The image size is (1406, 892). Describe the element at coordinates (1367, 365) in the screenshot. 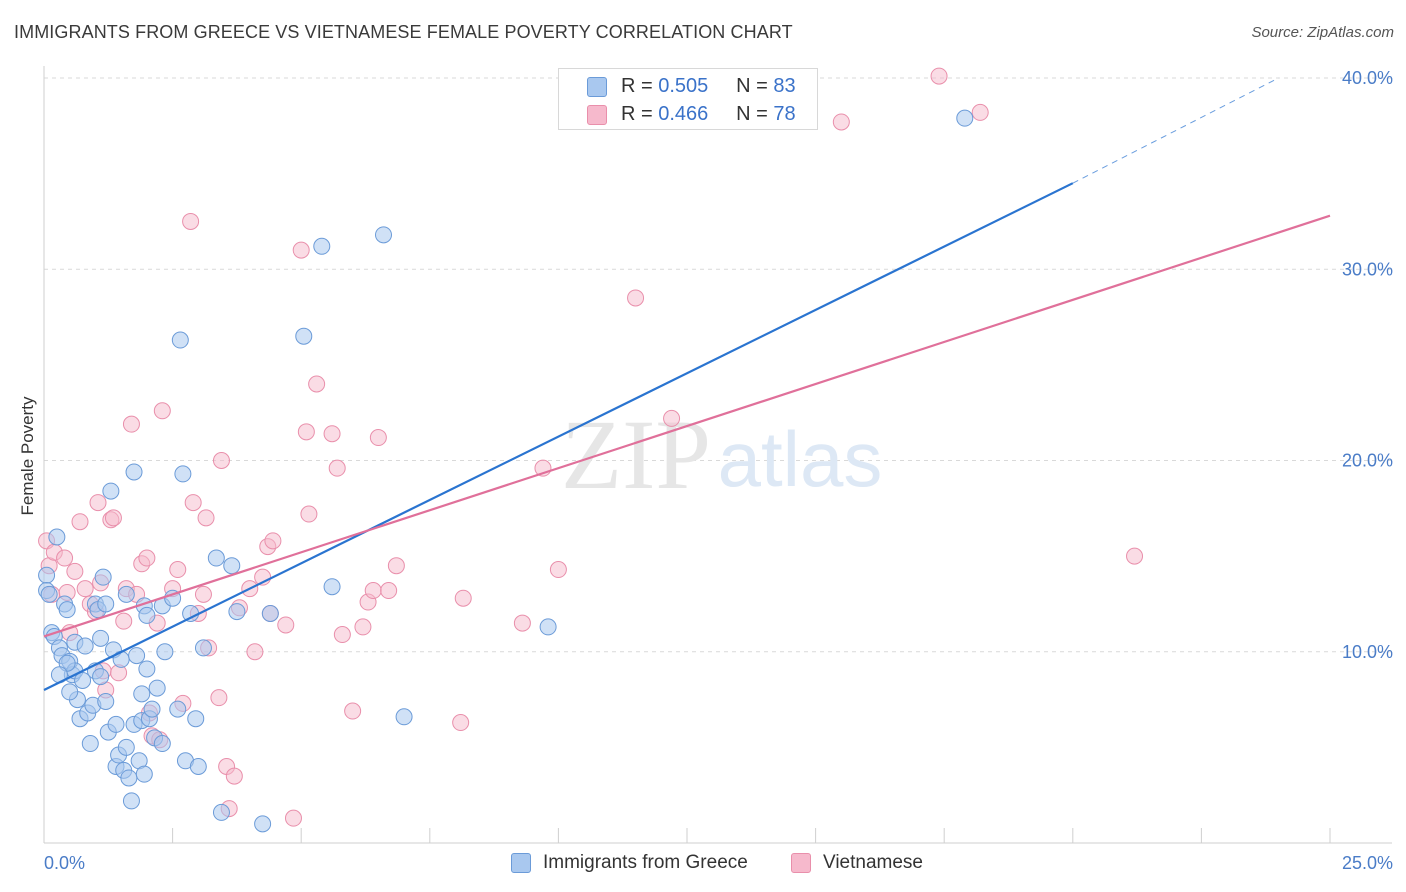

I see `y-tick-labels: 10.0% 20.0% 30.0% 40.0%` at that location.